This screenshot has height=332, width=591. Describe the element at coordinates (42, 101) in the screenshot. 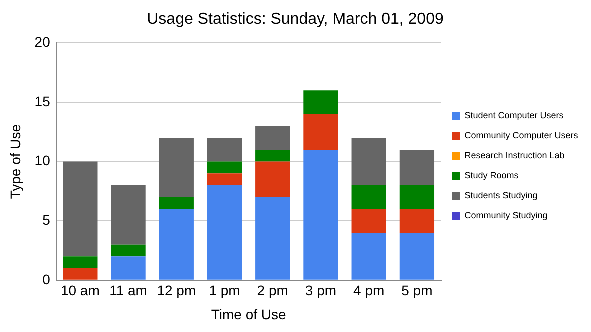

I see `y-tick-label: 15` at that location.